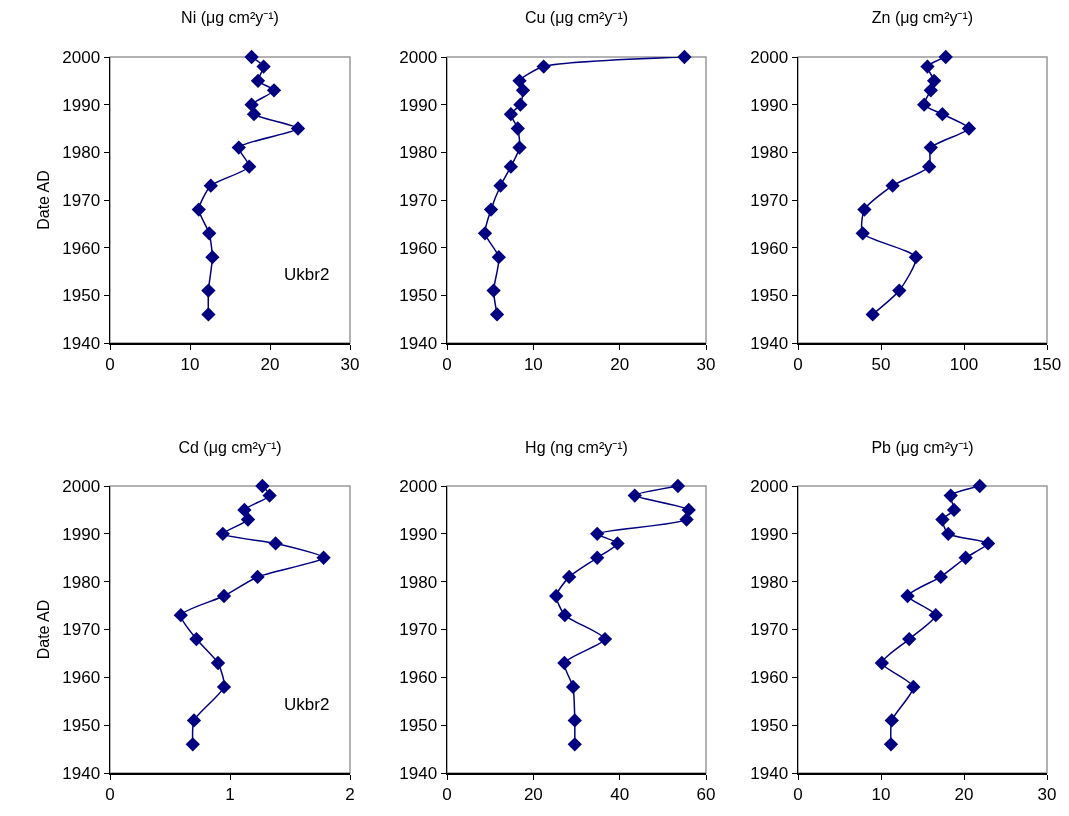 This screenshot has width=1069, height=816. What do you see at coordinates (706, 794) in the screenshot?
I see `x-tick-label: 60` at bounding box center [706, 794].